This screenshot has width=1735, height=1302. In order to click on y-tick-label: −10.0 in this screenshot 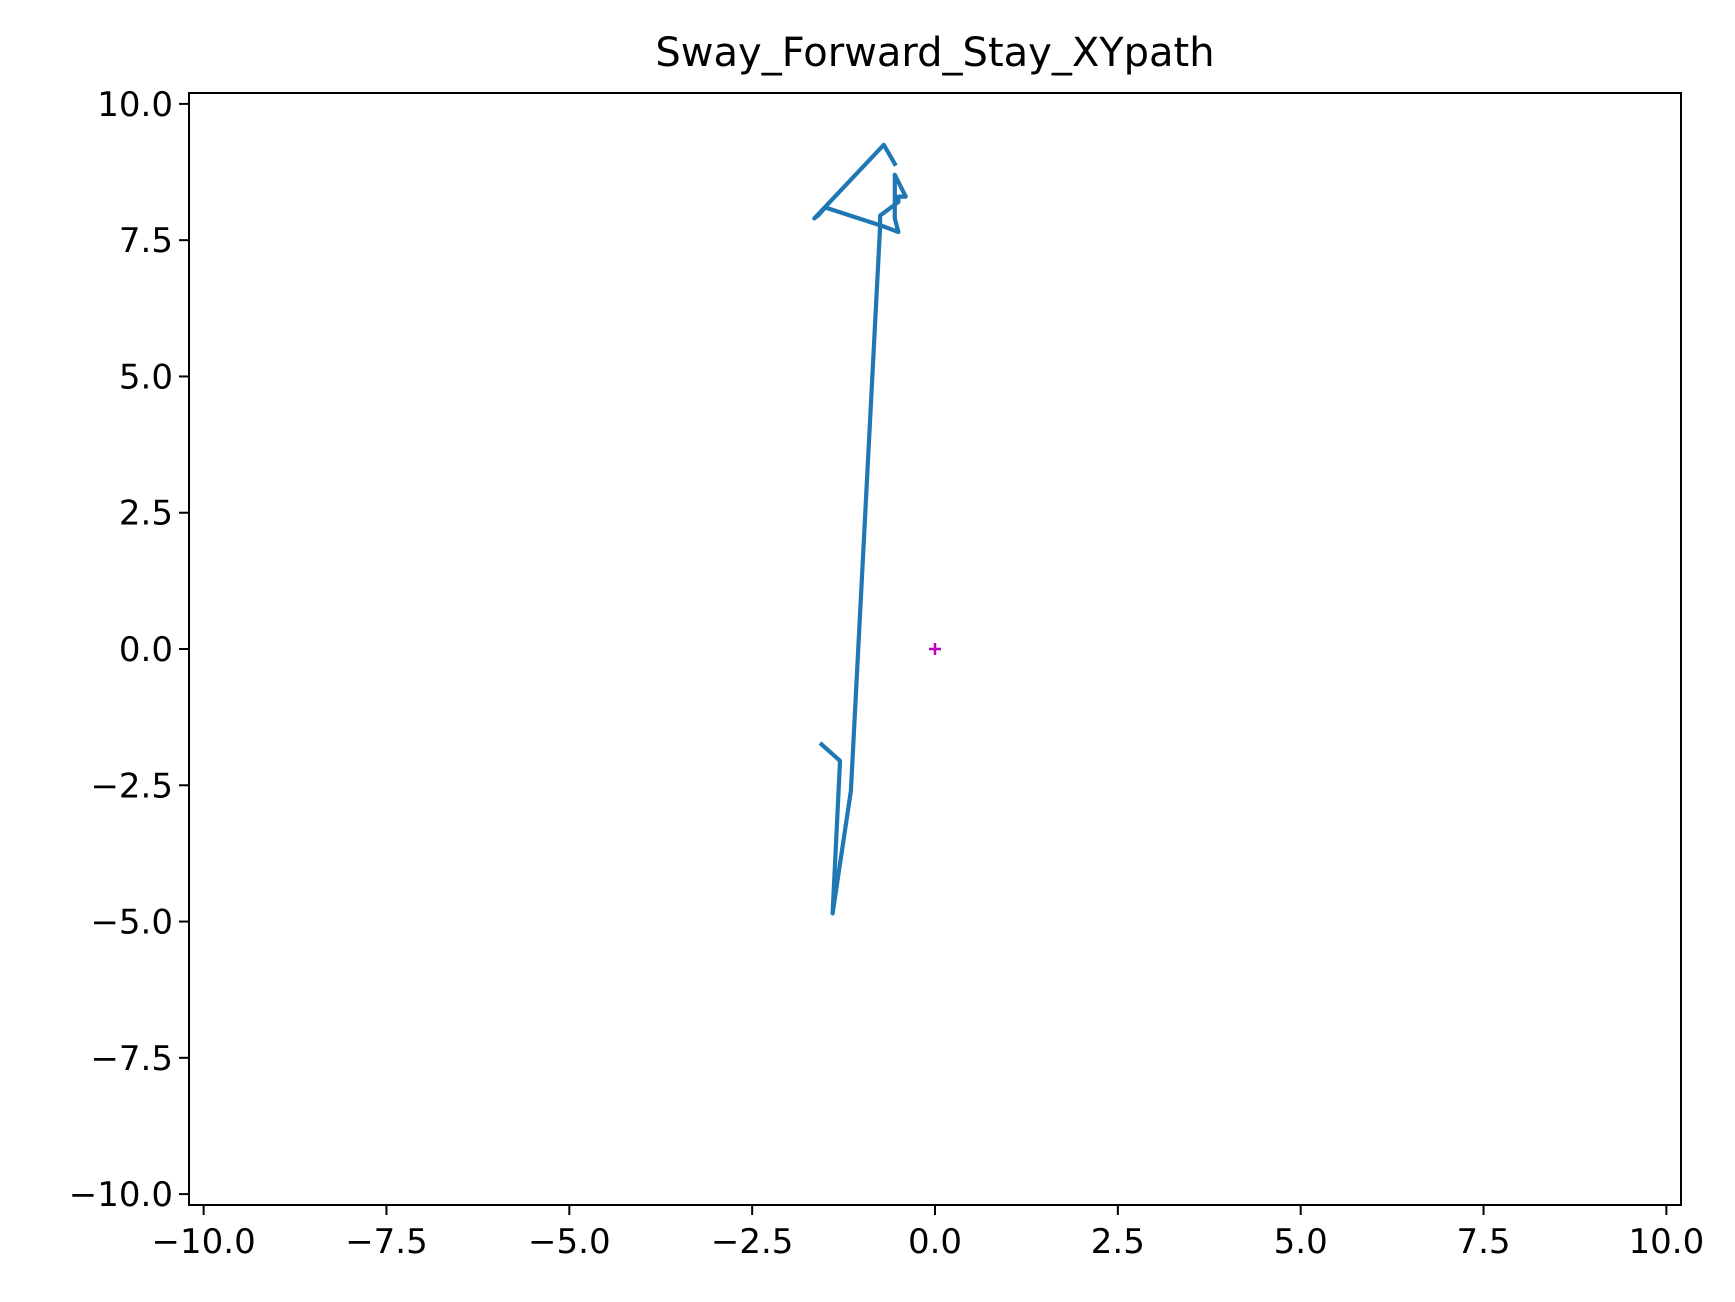, I will do `click(121, 1195)`.